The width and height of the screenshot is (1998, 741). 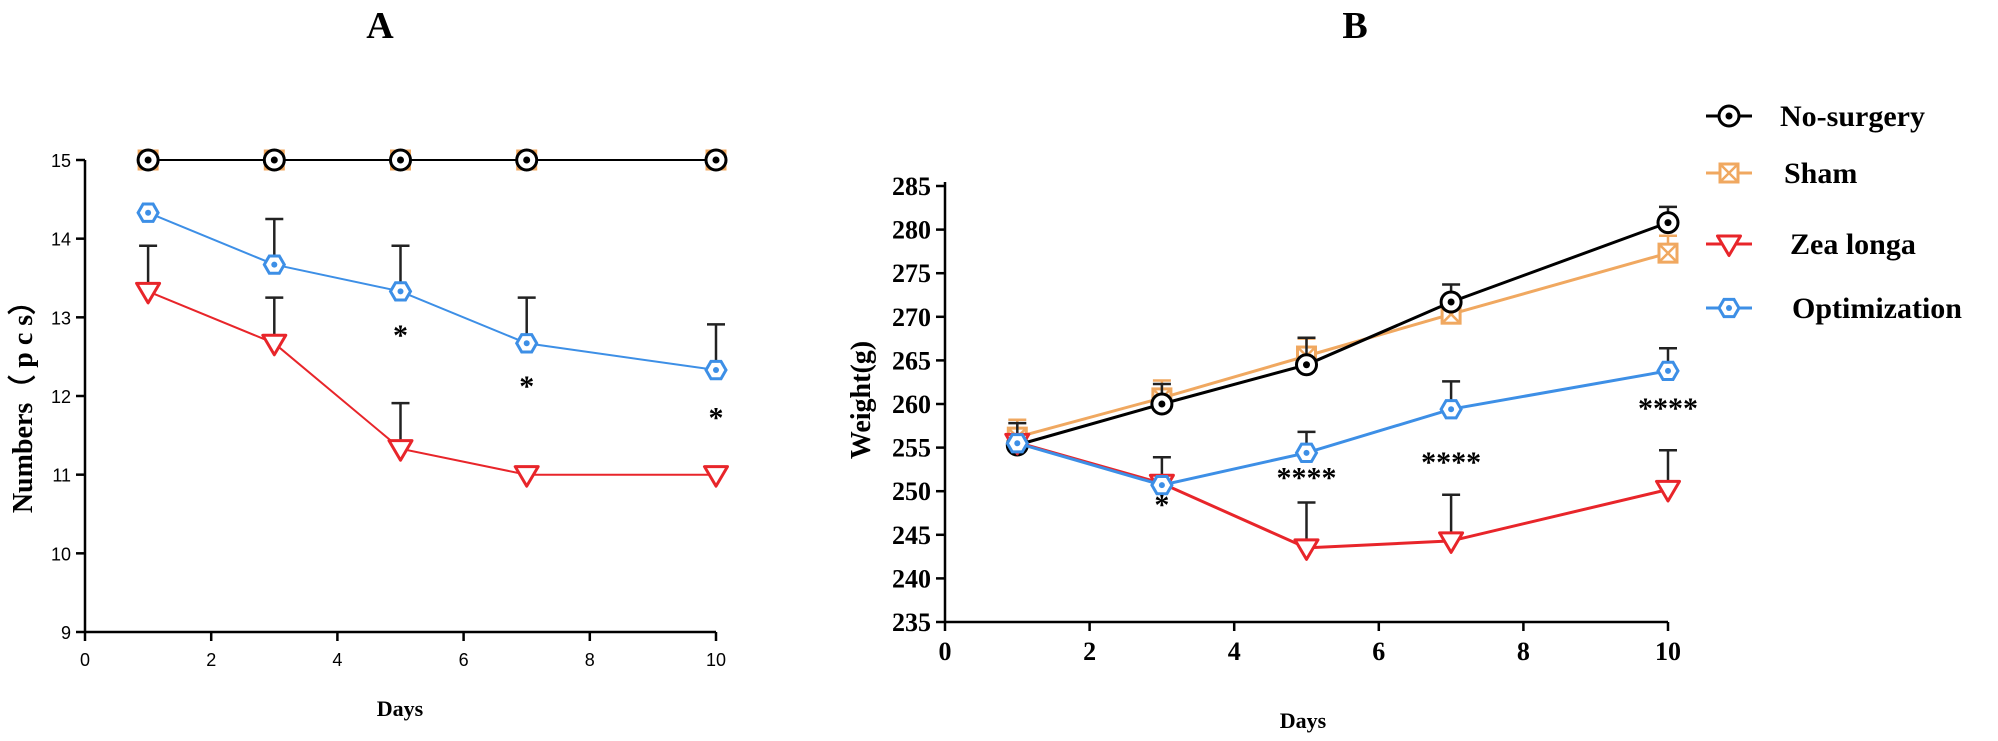 What do you see at coordinates (1877, 308) in the screenshot?
I see `legend-label-optimization: Optimization` at bounding box center [1877, 308].